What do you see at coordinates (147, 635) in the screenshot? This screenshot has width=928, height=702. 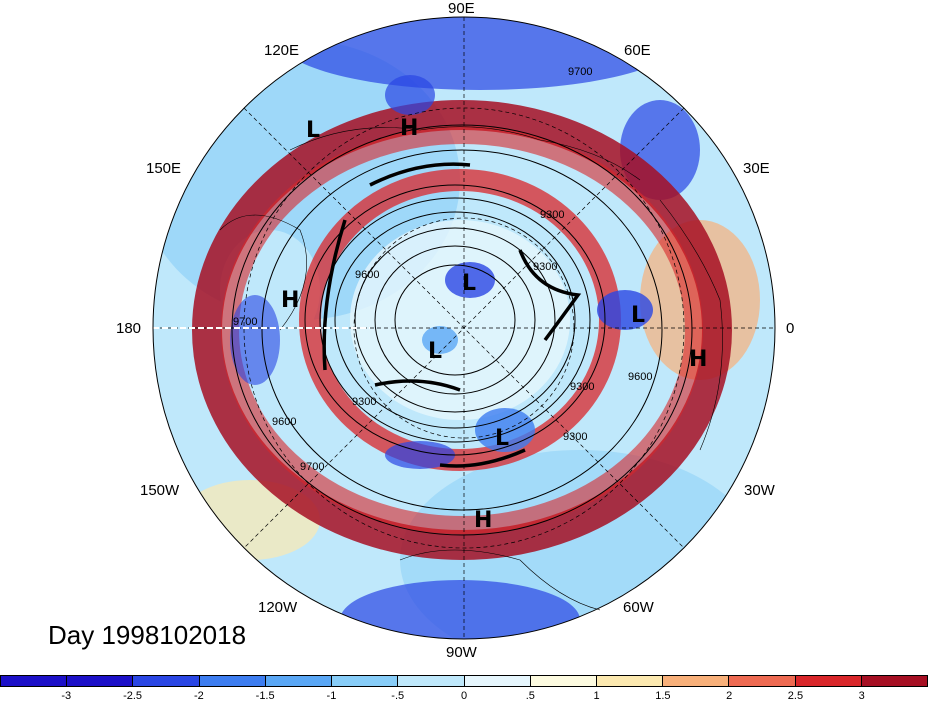 I see `day-title: Day 1998102018` at bounding box center [147, 635].